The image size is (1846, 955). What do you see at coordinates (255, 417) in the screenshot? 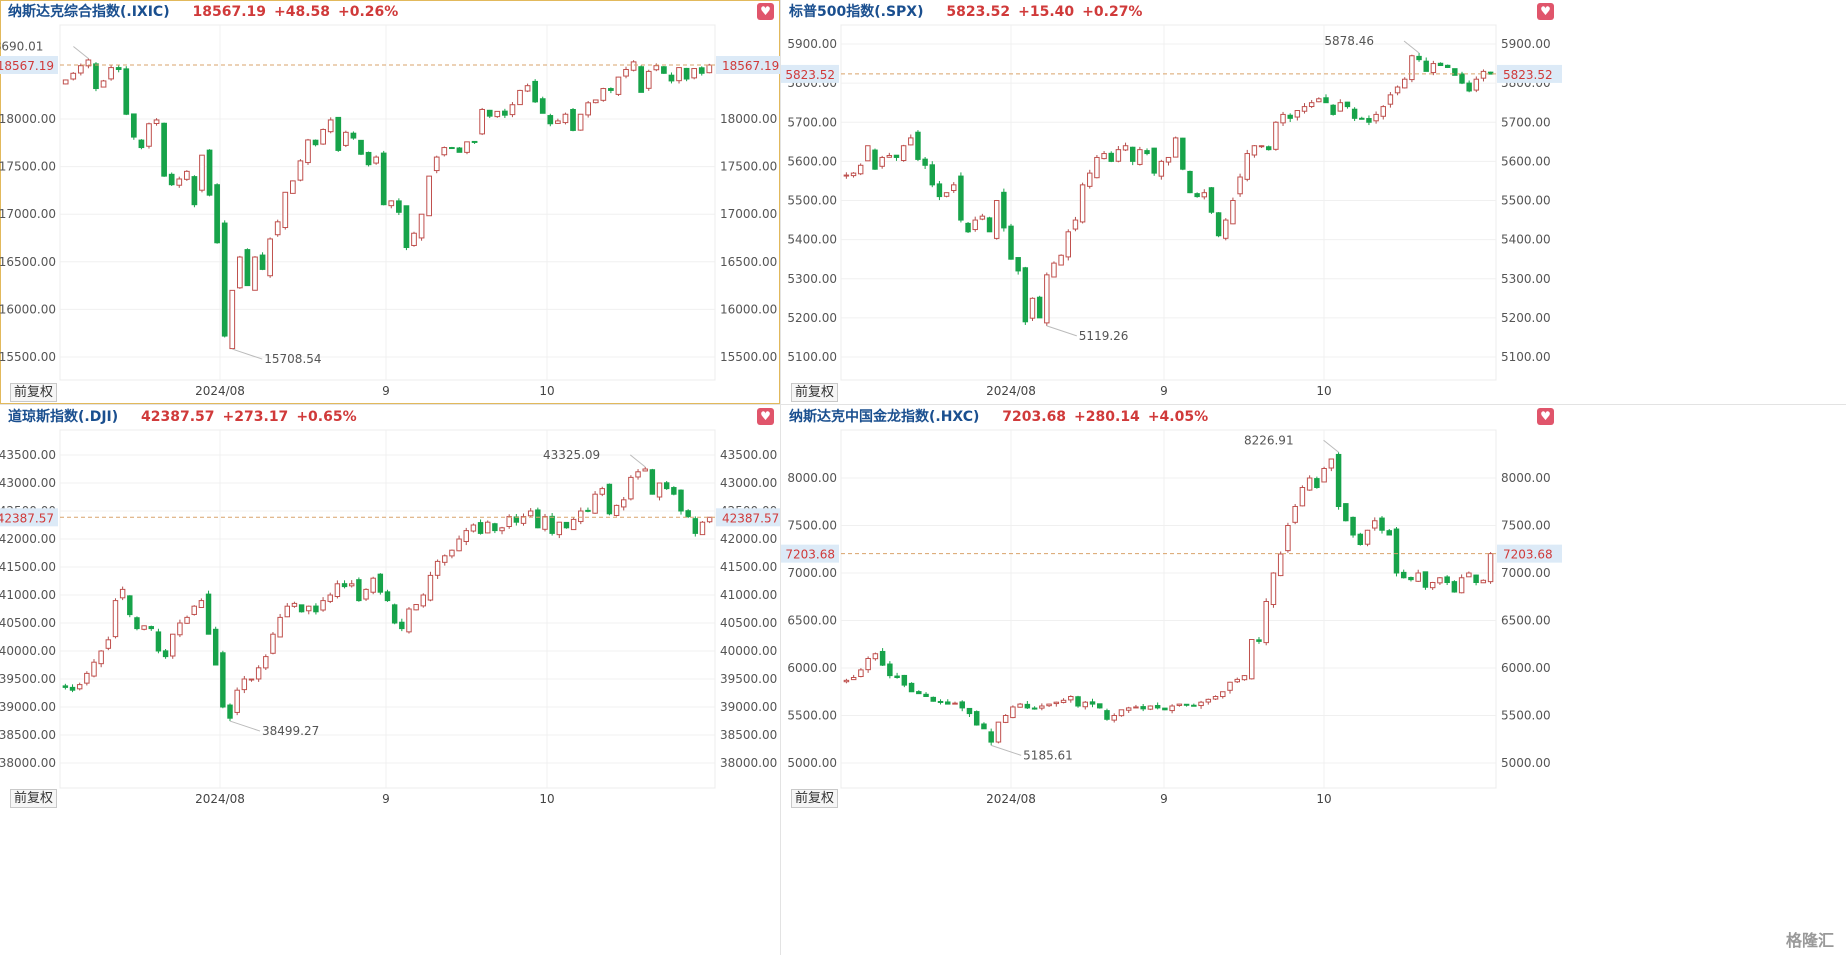
I see `price-change: +273.17` at bounding box center [255, 417].